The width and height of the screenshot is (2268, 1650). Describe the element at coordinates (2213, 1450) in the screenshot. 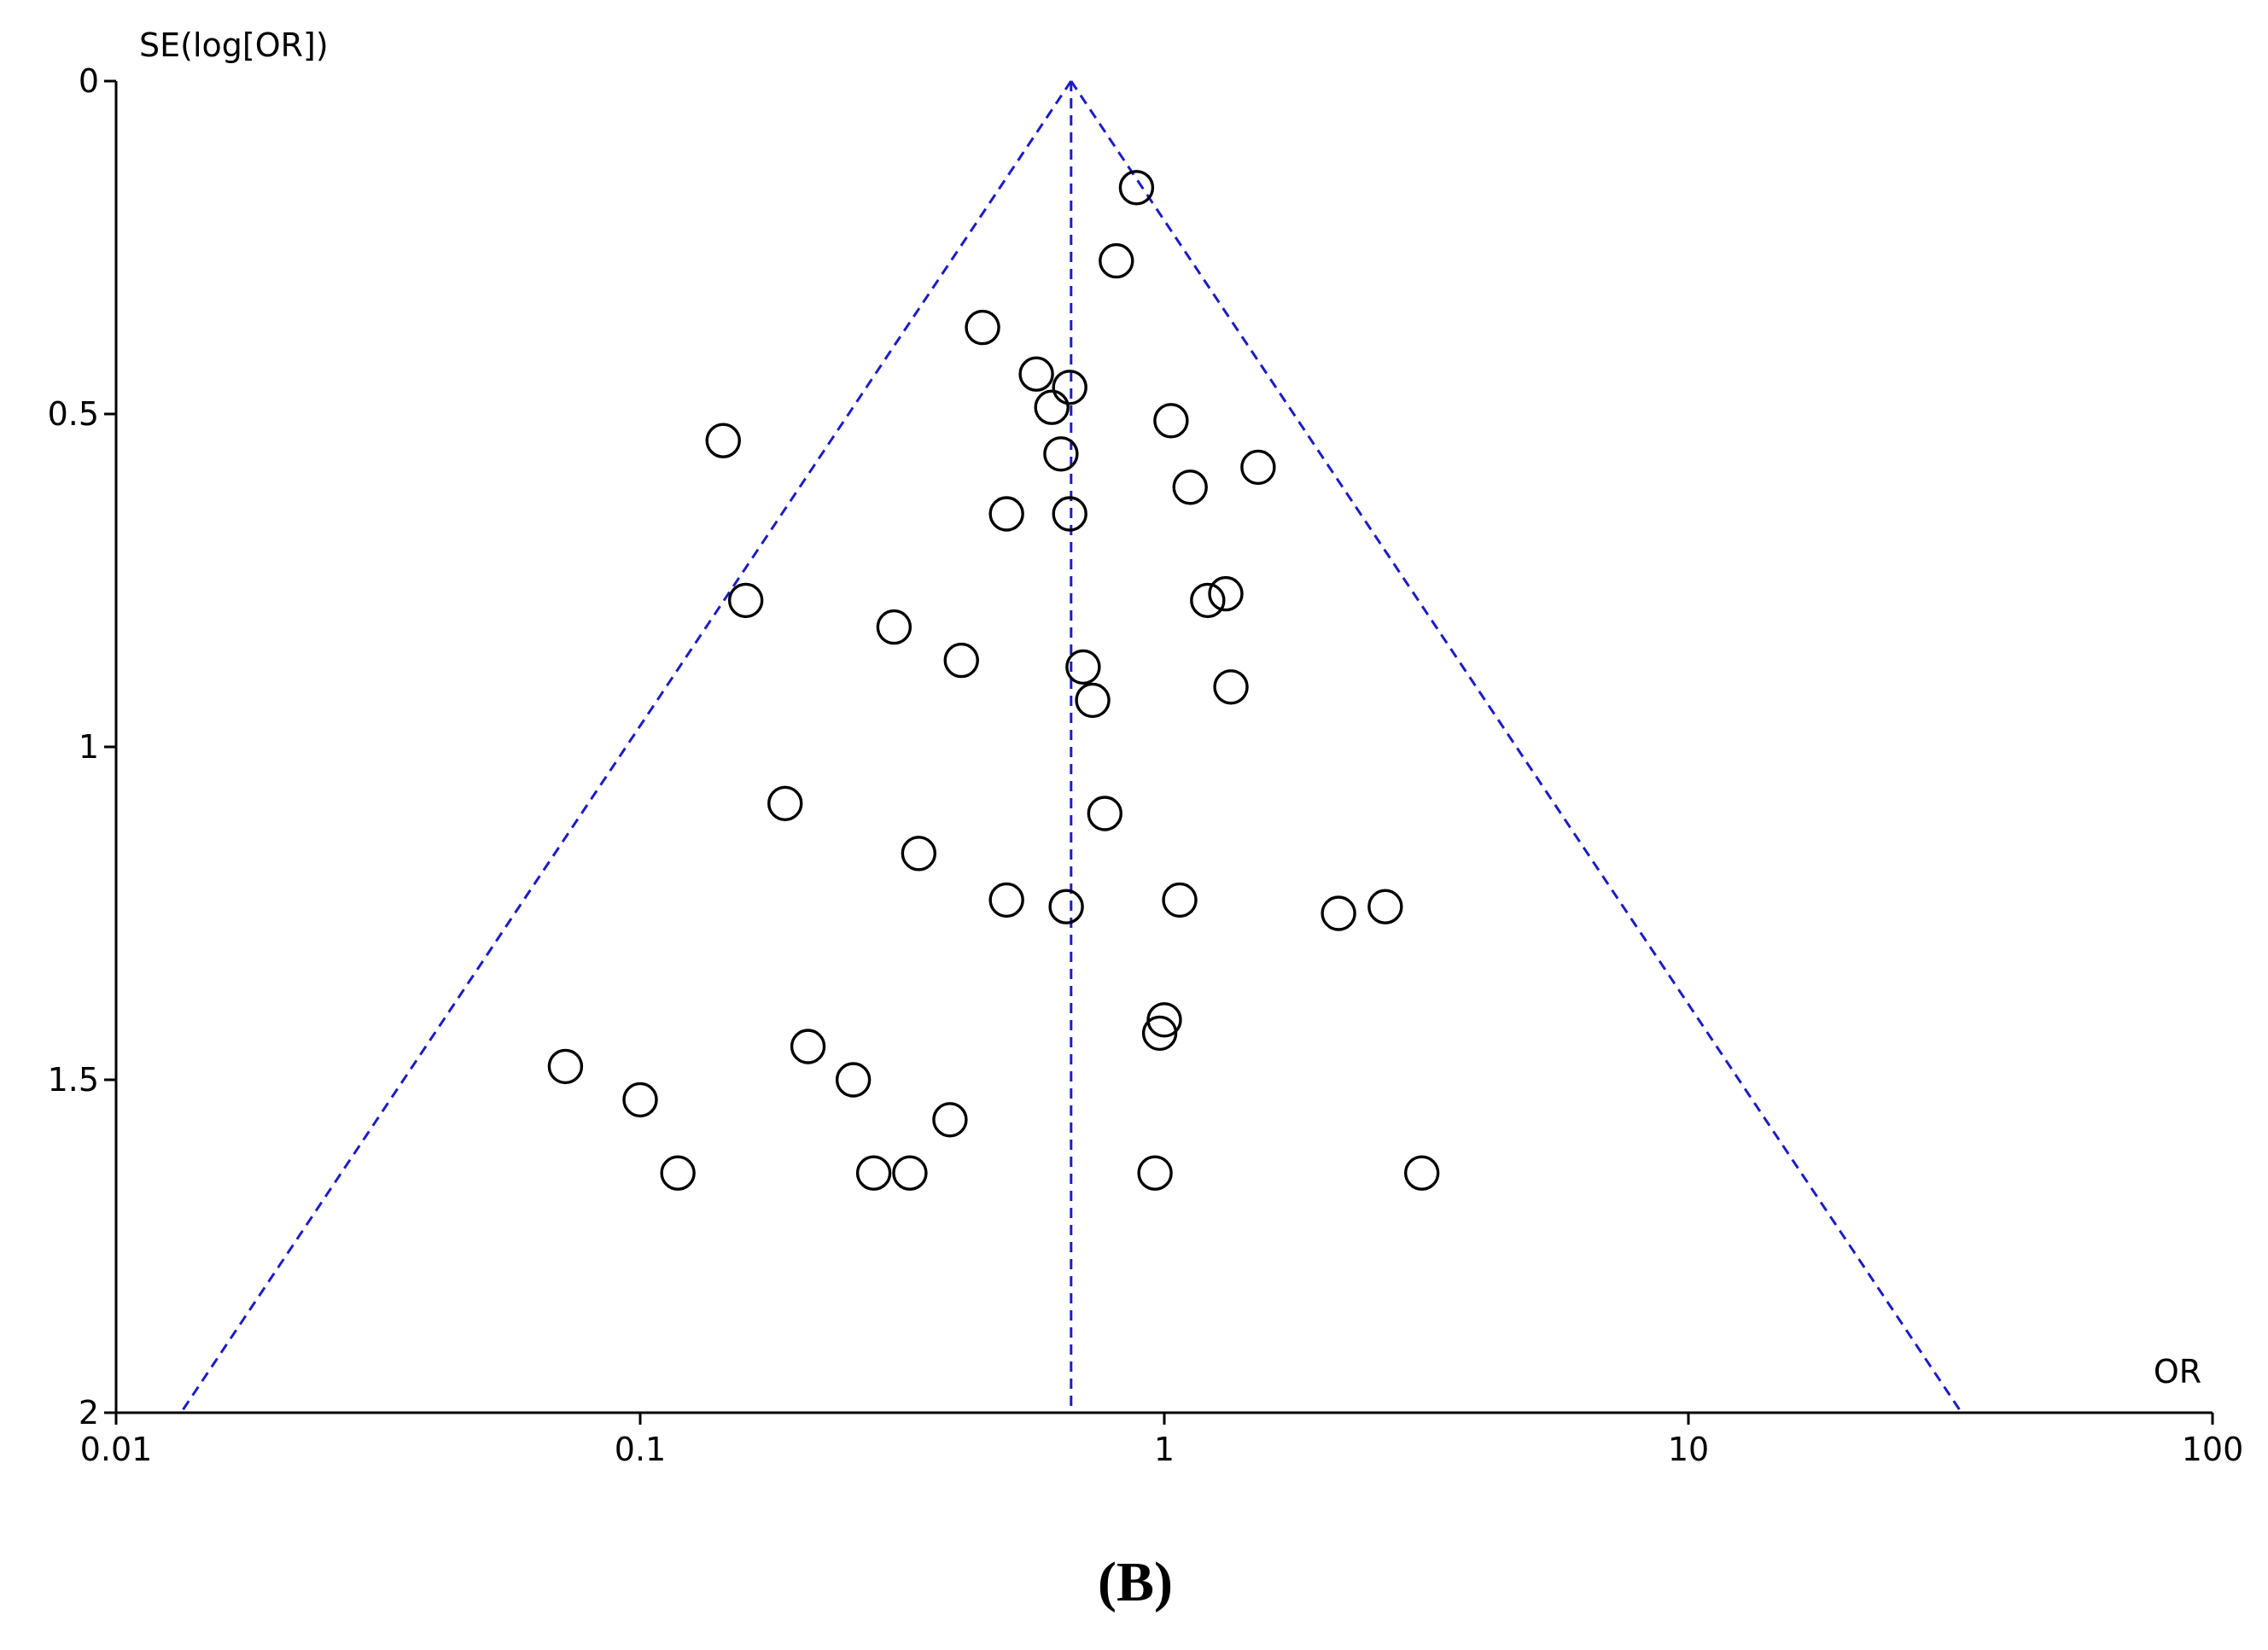

I see `x-tick-label: 100` at that location.